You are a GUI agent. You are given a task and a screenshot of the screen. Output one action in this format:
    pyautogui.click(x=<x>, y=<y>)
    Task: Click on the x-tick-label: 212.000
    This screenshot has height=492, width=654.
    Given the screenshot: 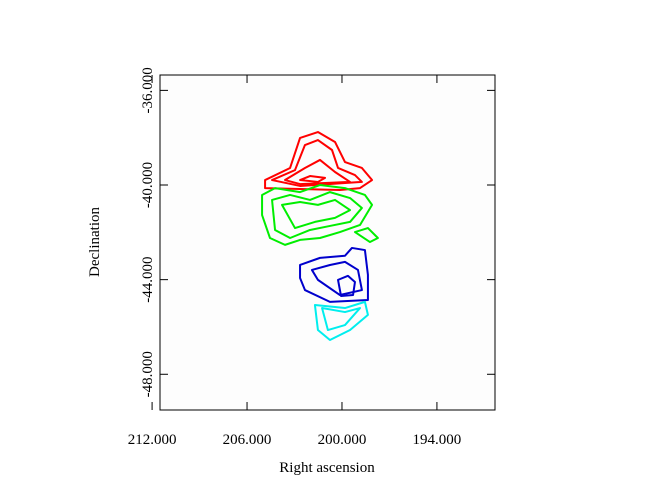 What is the action you would take?
    pyautogui.click(x=152, y=440)
    